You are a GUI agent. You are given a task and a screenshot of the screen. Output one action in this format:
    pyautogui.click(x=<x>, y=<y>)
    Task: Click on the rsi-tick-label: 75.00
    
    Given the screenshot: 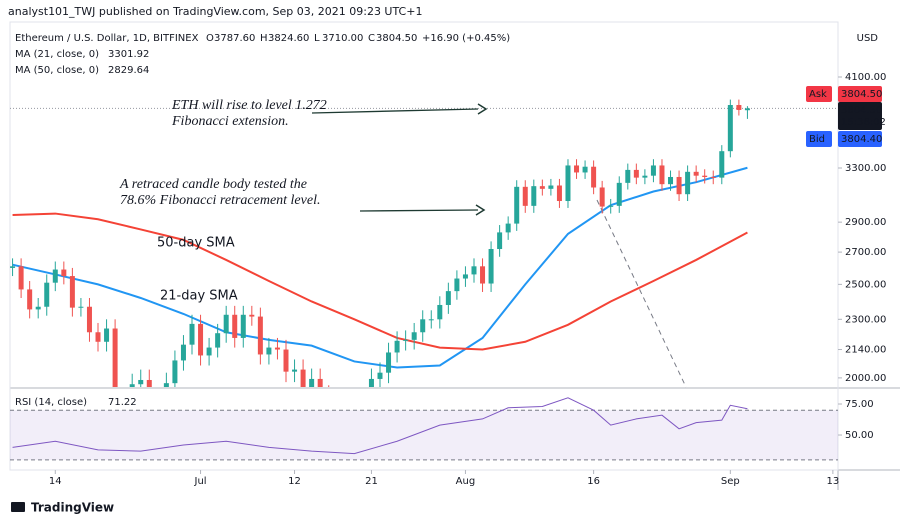 What is the action you would take?
    pyautogui.click(x=859, y=404)
    